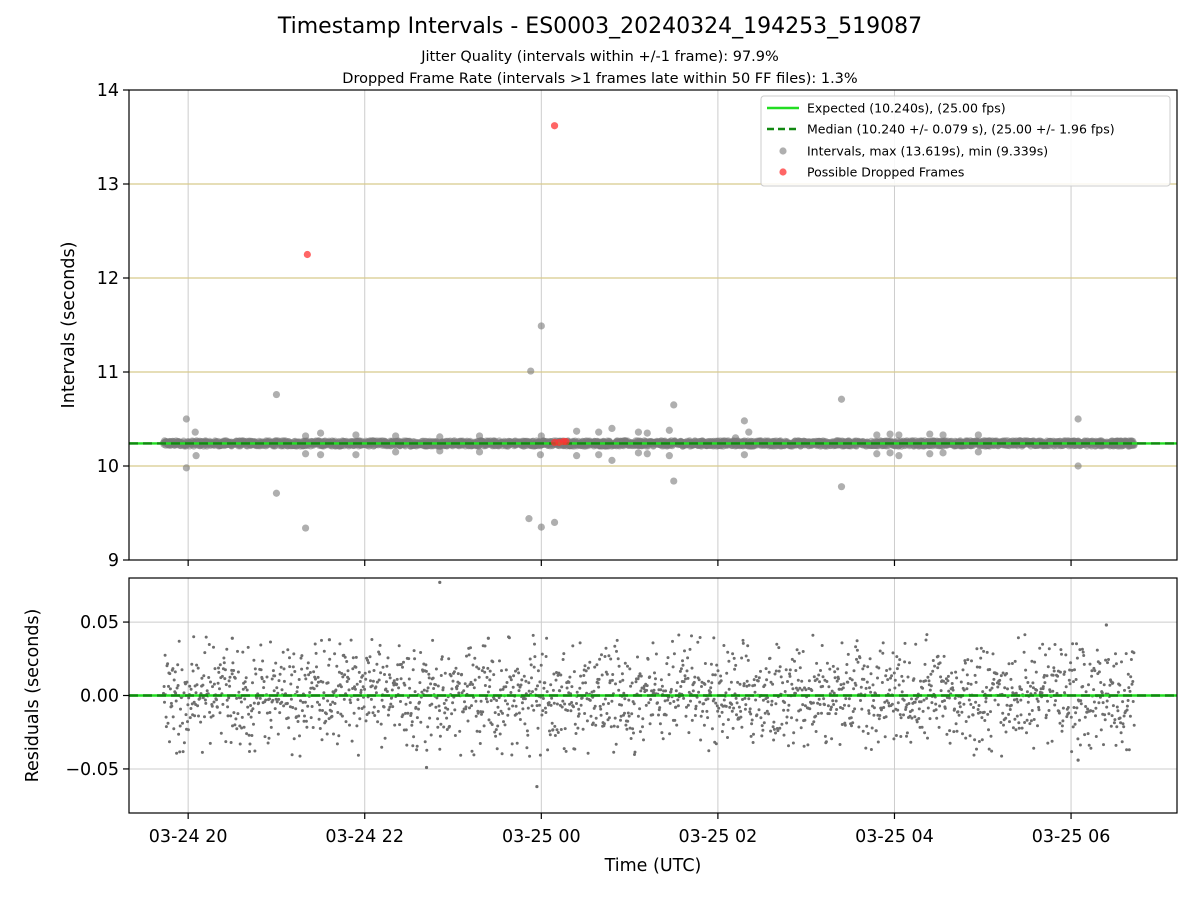  What do you see at coordinates (783, 151) in the screenshot?
I see `legend-intervals-marker` at bounding box center [783, 151].